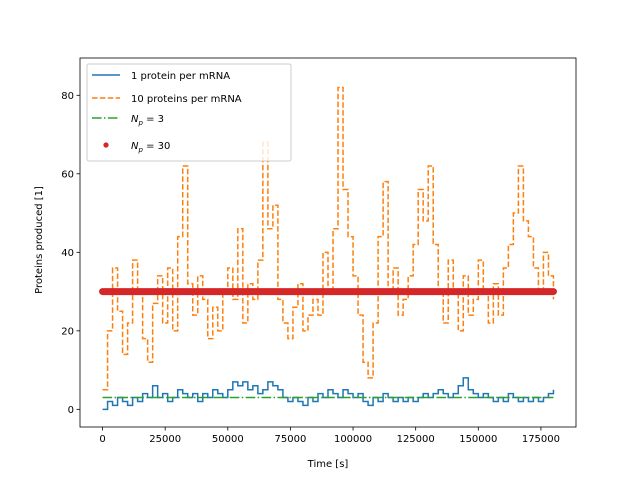 Image resolution: width=640 pixels, height=480 pixels. Describe the element at coordinates (291, 439) in the screenshot. I see `x-tick-label: 75000` at that location.